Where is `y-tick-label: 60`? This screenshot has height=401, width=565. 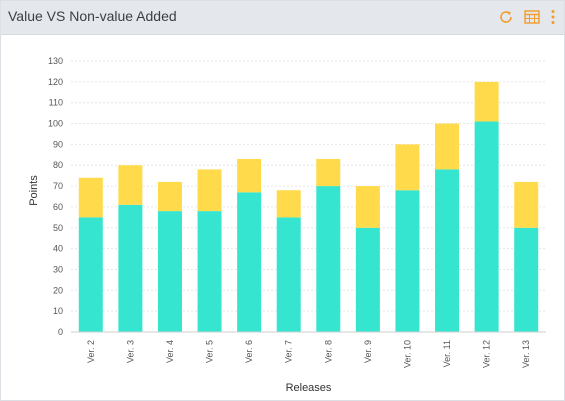
y-tick-label: 60 is located at coordinates (58, 207).